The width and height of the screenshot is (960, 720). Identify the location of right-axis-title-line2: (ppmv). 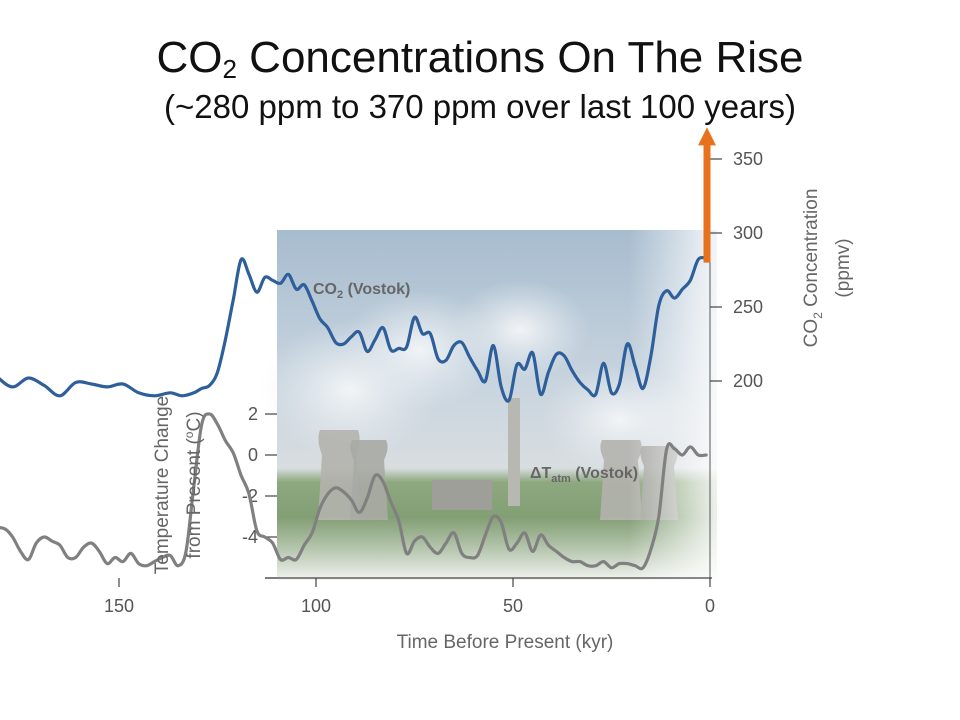
(843, 267).